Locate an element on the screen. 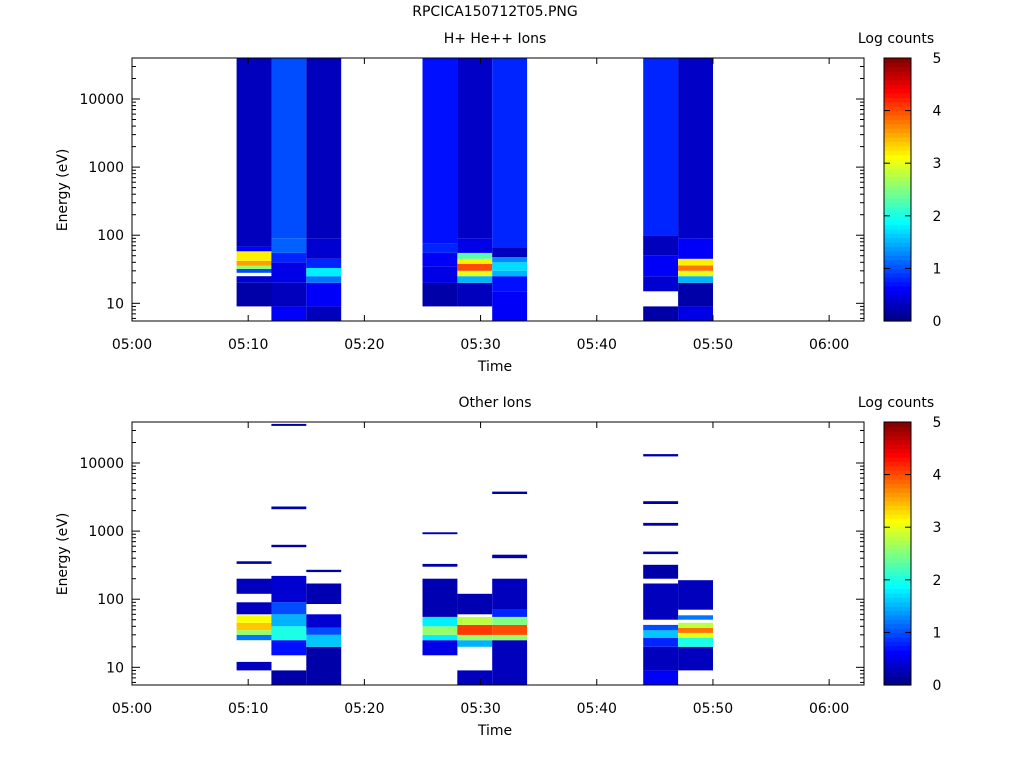 The width and height of the screenshot is (1024, 768). x-tick-label: 05:00 is located at coordinates (132, 709).